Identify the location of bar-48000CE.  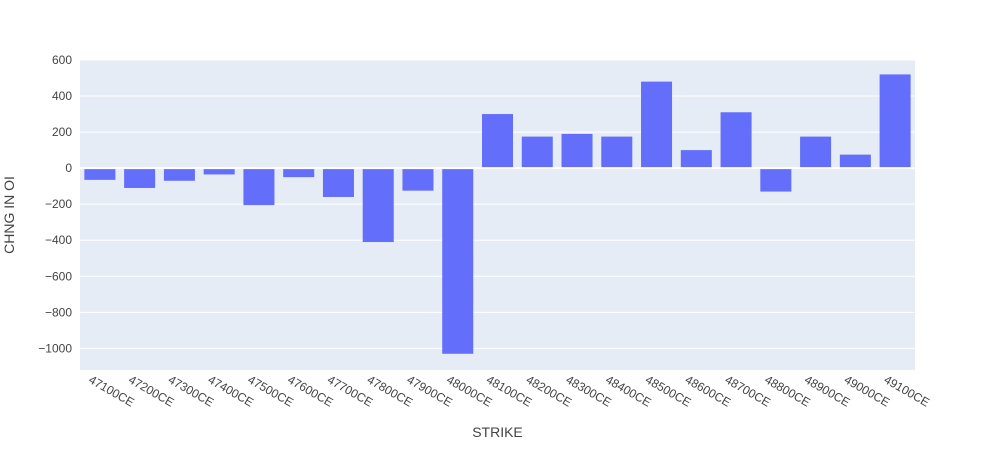
(458, 261).